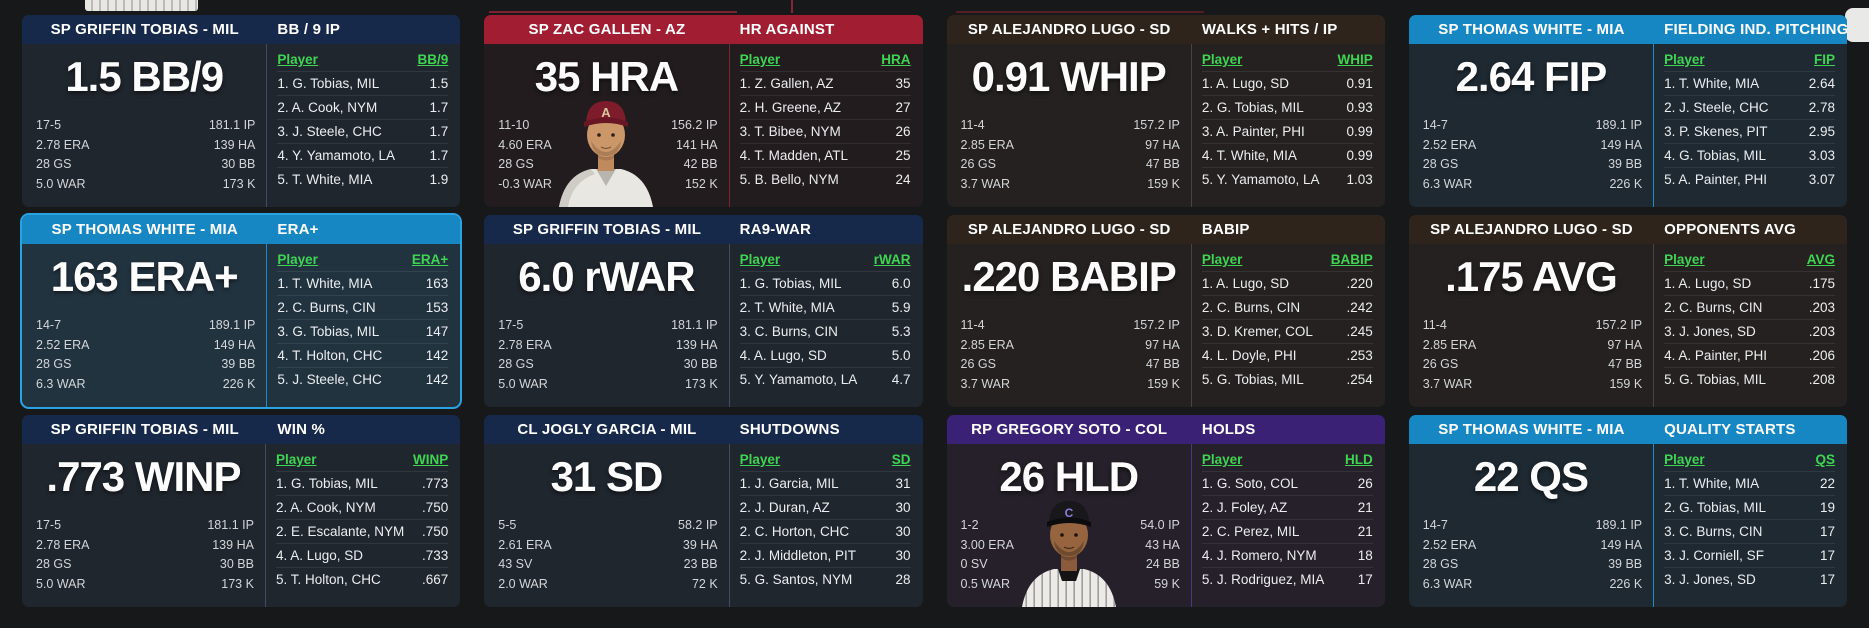 Image resolution: width=1869 pixels, height=628 pixels. What do you see at coordinates (1820, 259) in the screenshot?
I see `stat-column-header: AVG` at bounding box center [1820, 259].